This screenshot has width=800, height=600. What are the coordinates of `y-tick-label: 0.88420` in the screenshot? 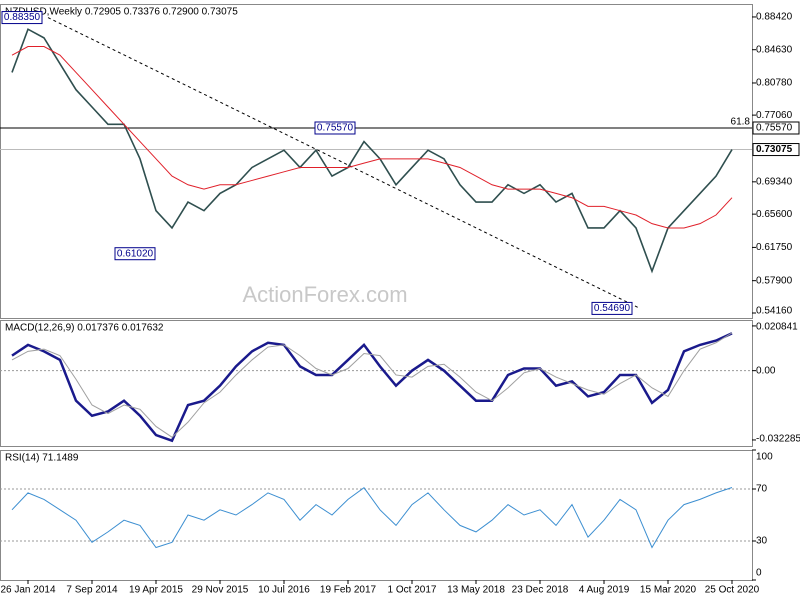 It's located at (774, 17).